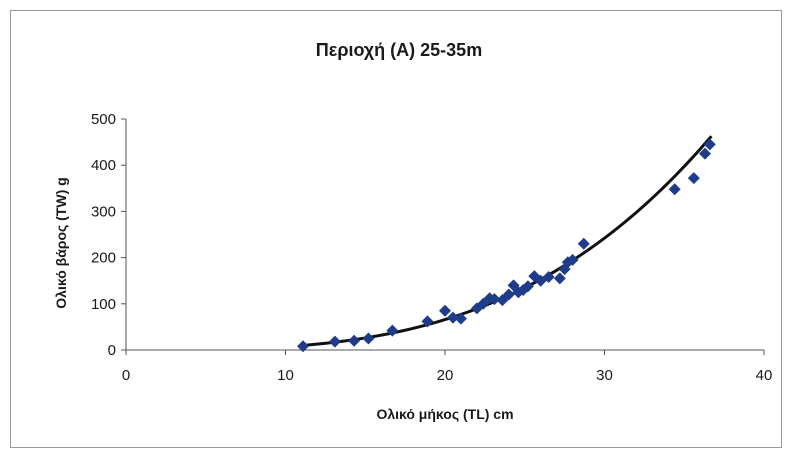  Describe the element at coordinates (103, 165) in the screenshot. I see `y-tick-label: 400` at that location.